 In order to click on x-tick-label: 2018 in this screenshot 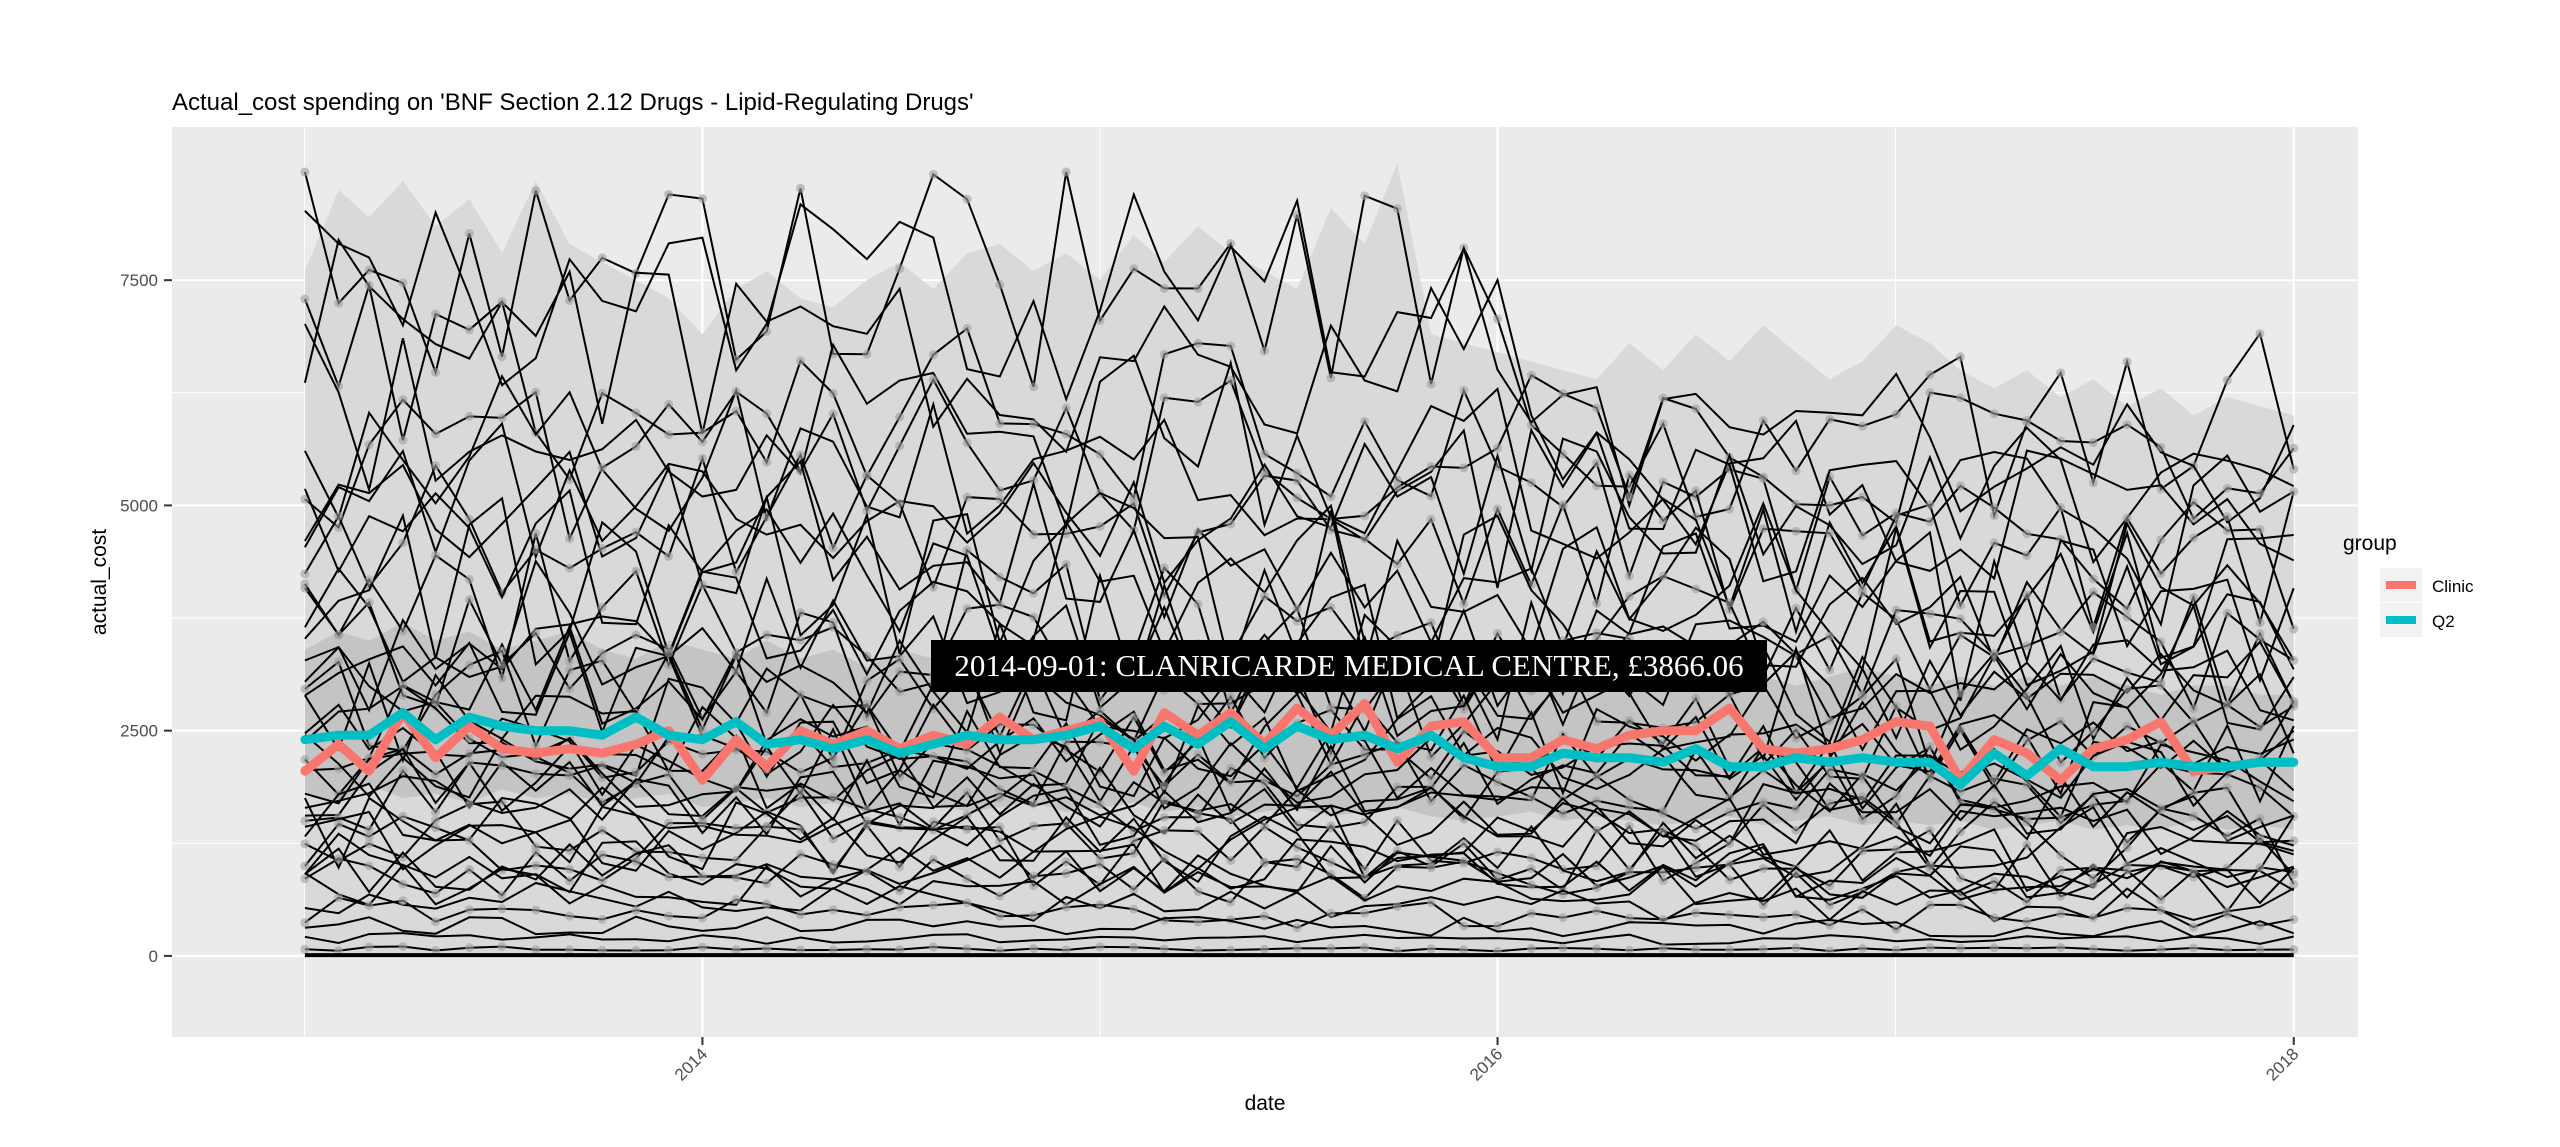, I will do `click(2282, 1064)`.